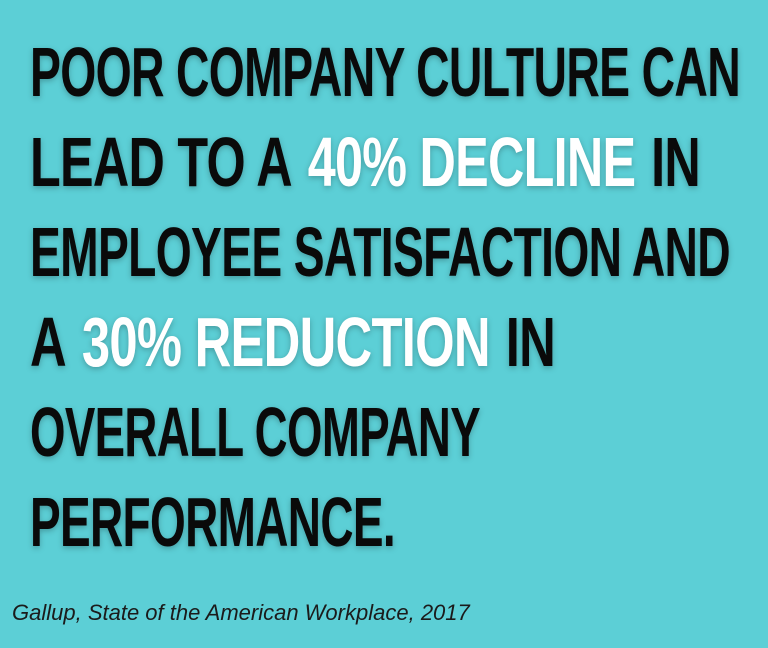  What do you see at coordinates (286, 342) in the screenshot?
I see `highlight-text: 30% REDUCTION` at bounding box center [286, 342].